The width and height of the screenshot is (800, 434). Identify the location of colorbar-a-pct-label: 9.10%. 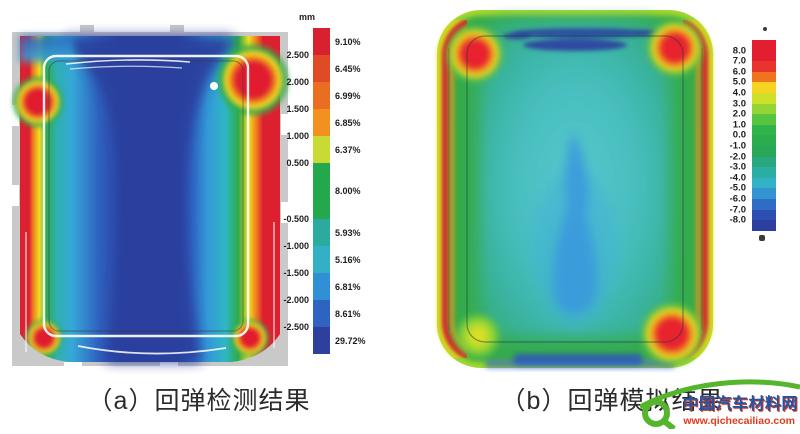
(348, 41).